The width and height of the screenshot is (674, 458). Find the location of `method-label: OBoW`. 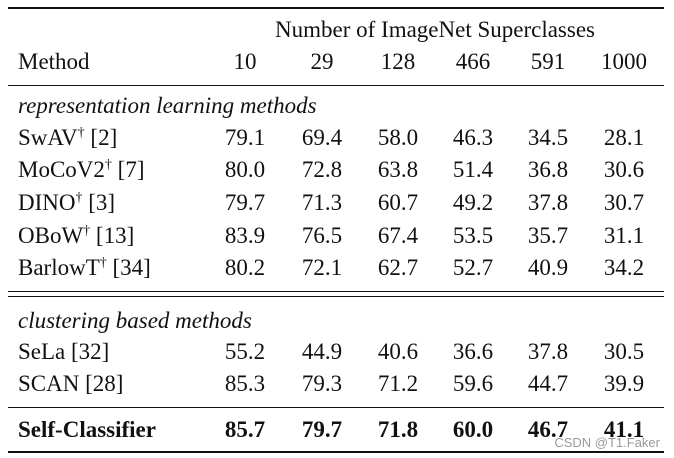

method-label: OBoW is located at coordinates (51, 235).